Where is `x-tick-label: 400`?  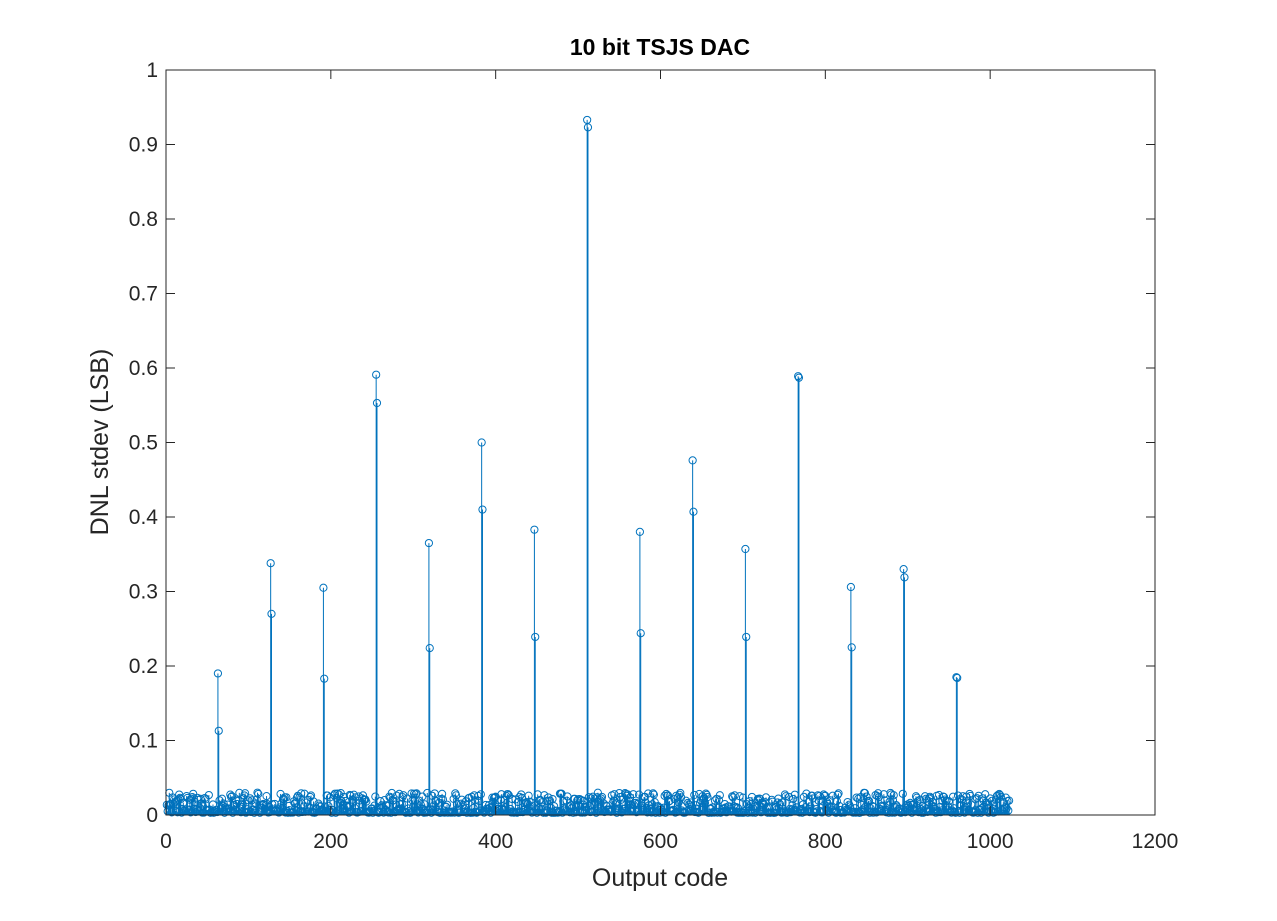
x-tick-label: 400 is located at coordinates (495, 841).